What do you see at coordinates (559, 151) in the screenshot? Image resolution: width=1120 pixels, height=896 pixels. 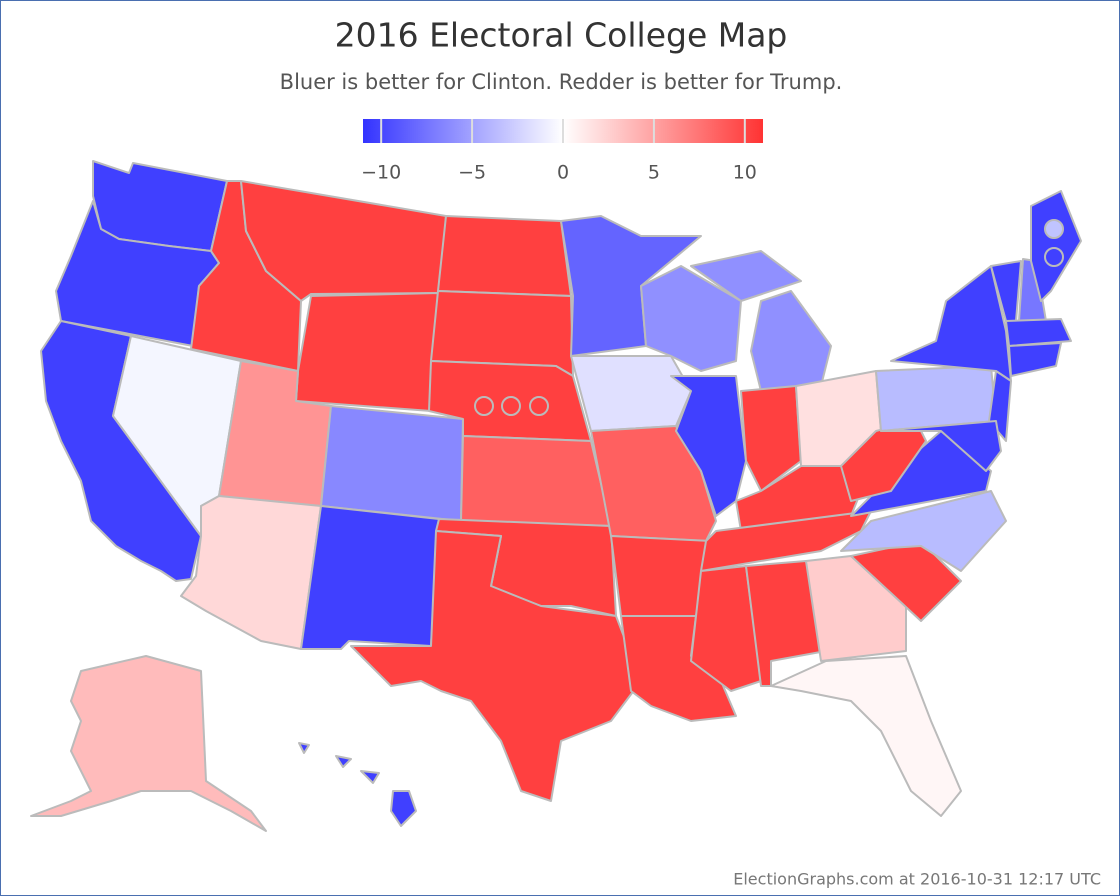 I see `scale-ticks: −10 −5 0 5 10` at bounding box center [559, 151].